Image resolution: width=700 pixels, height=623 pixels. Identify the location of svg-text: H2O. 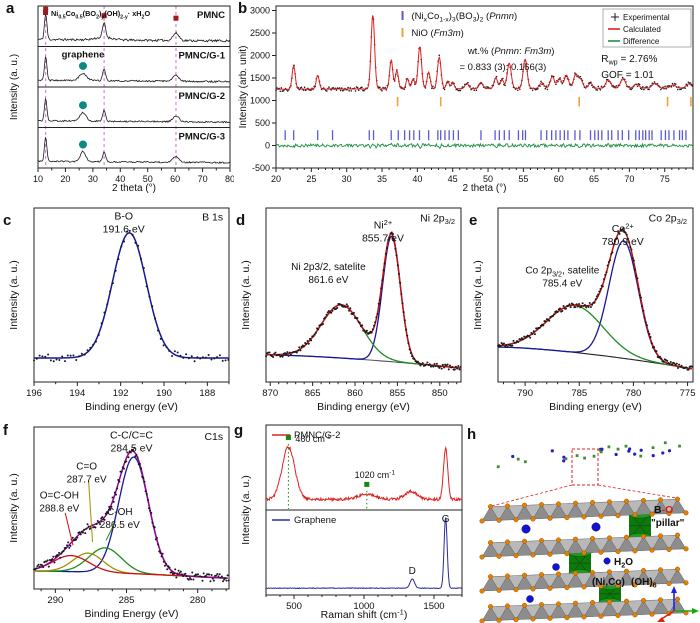
(623, 563).